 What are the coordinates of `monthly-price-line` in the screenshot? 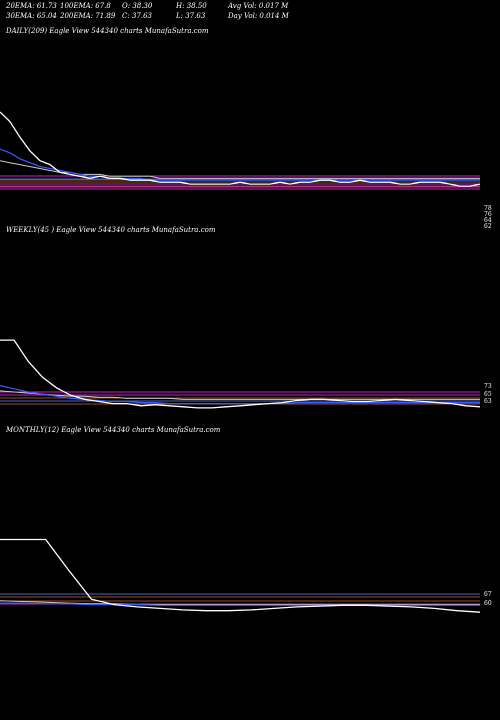 It's located at (240, 575).